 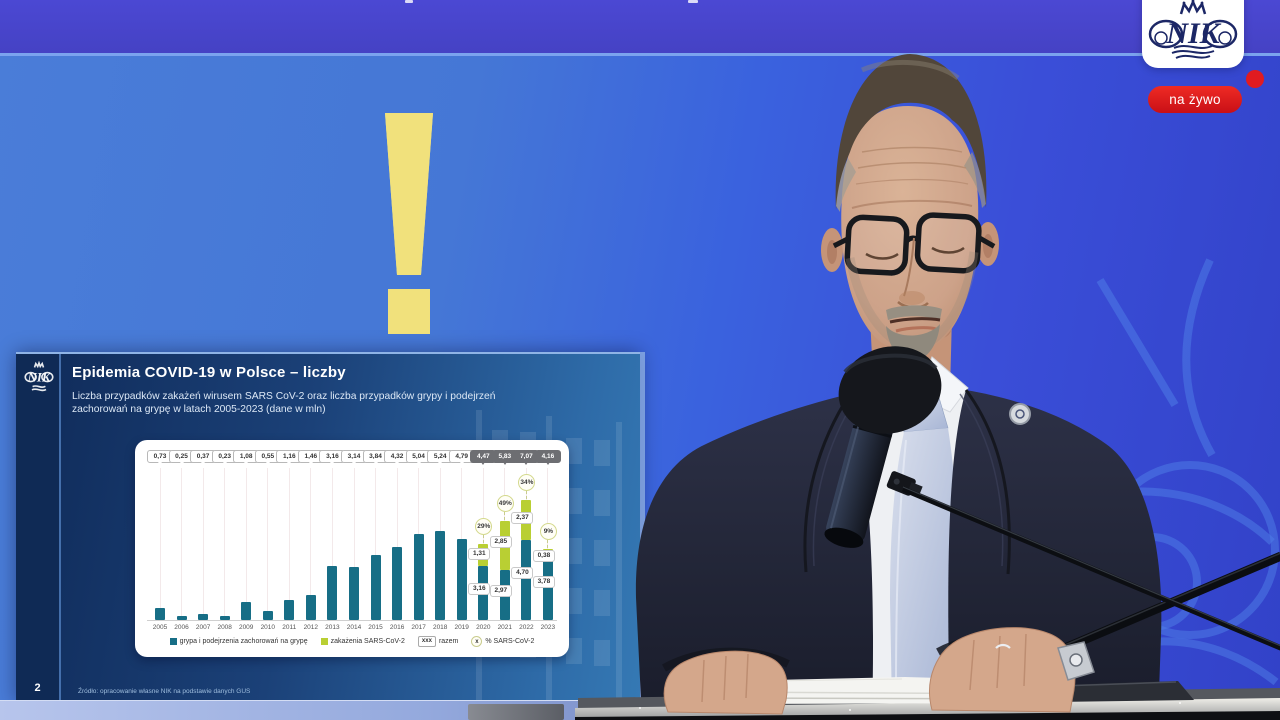 I want to click on total-value-chip: 3,14, so click(x=354, y=457).